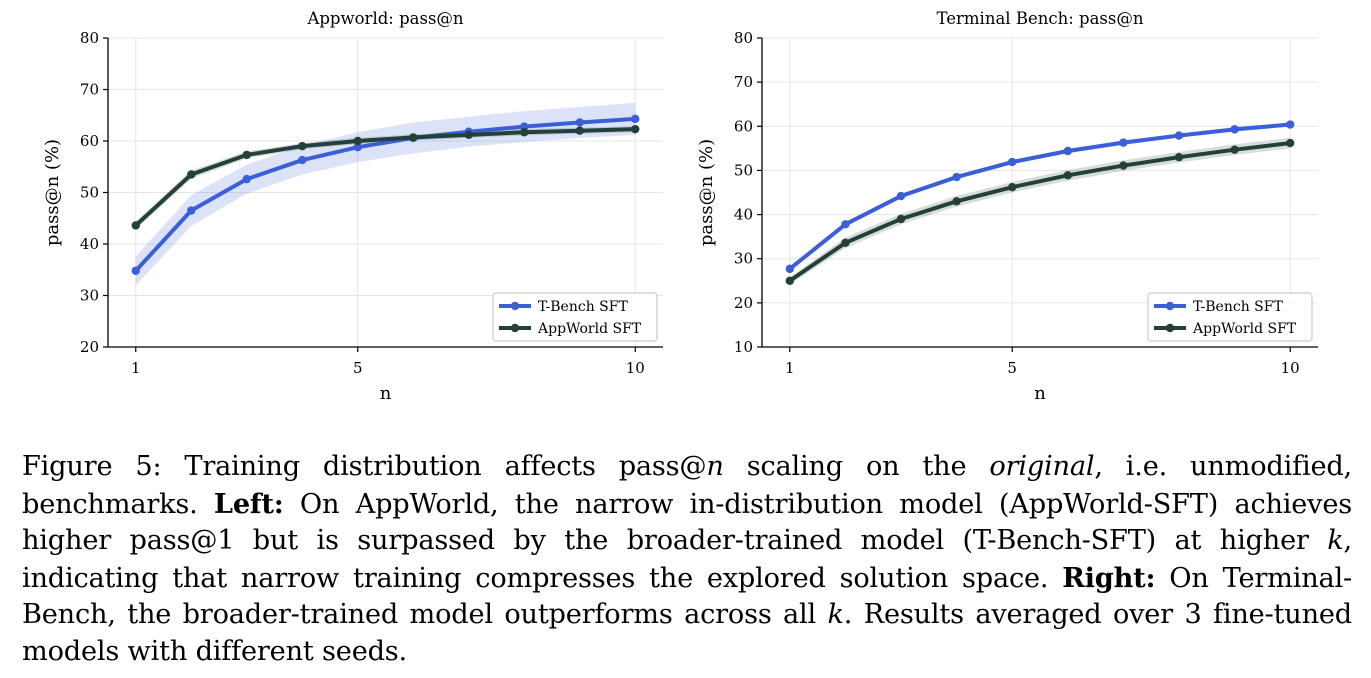 The image size is (1371, 678). I want to click on chart1-t-bench-sft-line, so click(1040, 196).